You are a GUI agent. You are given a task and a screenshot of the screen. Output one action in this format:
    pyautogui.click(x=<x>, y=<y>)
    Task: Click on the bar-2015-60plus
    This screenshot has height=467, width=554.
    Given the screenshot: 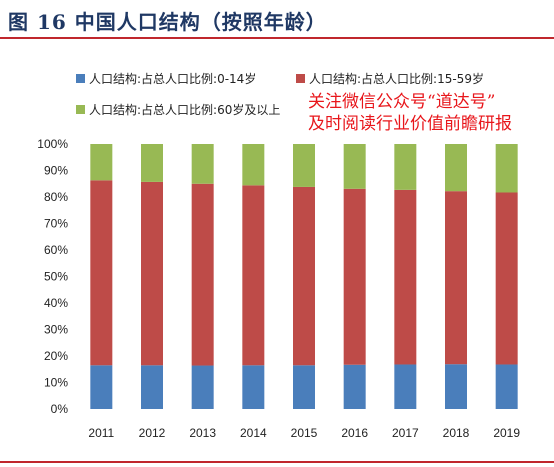 What is the action you would take?
    pyautogui.click(x=304, y=165)
    